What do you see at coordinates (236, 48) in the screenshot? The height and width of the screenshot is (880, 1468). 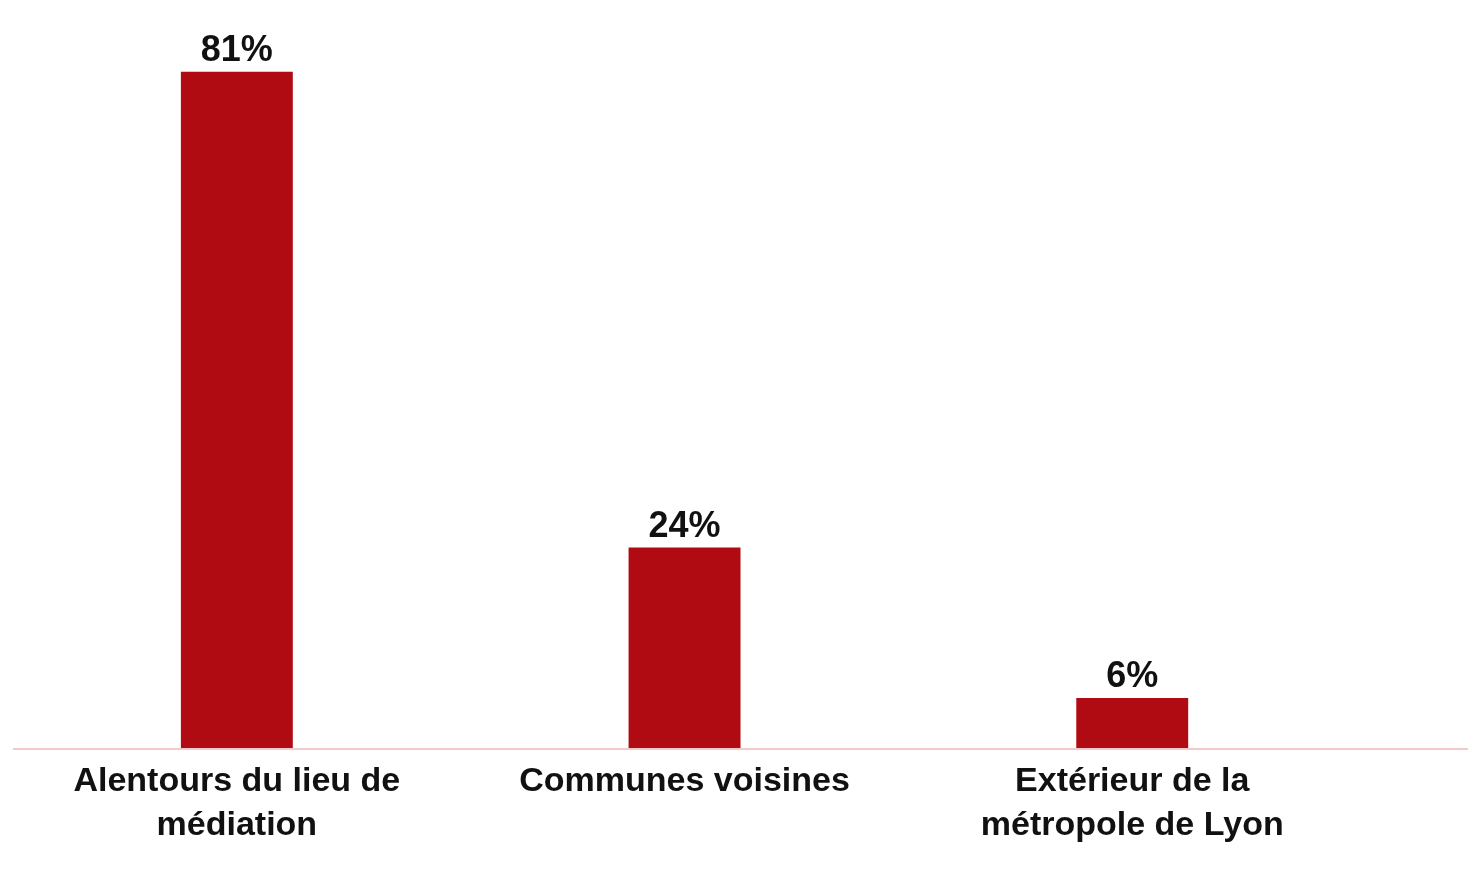 I see `data-label: 81%` at bounding box center [236, 48].